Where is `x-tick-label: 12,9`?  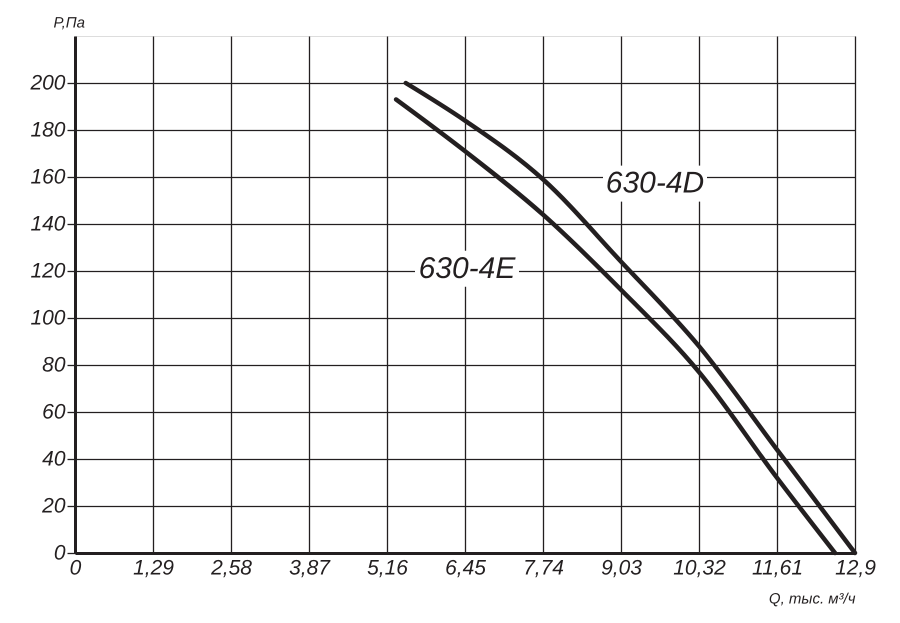 x-tick-label: 12,9 is located at coordinates (855, 568).